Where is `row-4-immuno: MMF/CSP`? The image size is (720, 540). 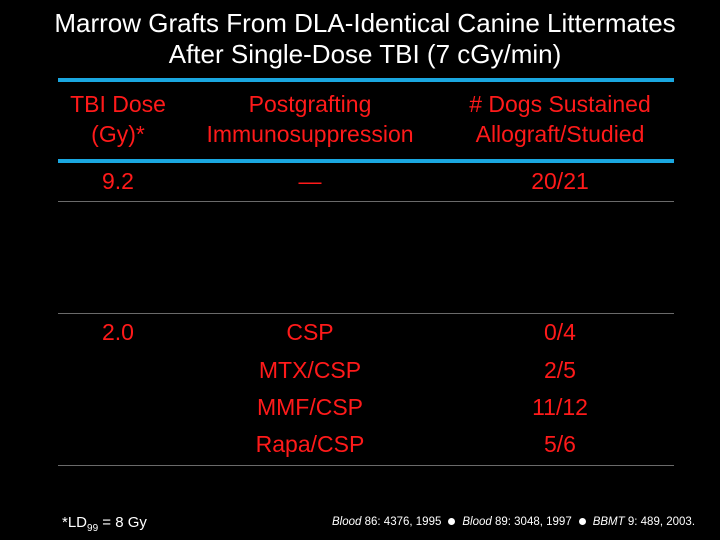
row-4-immuno: MMF/CSP is located at coordinates (310, 407).